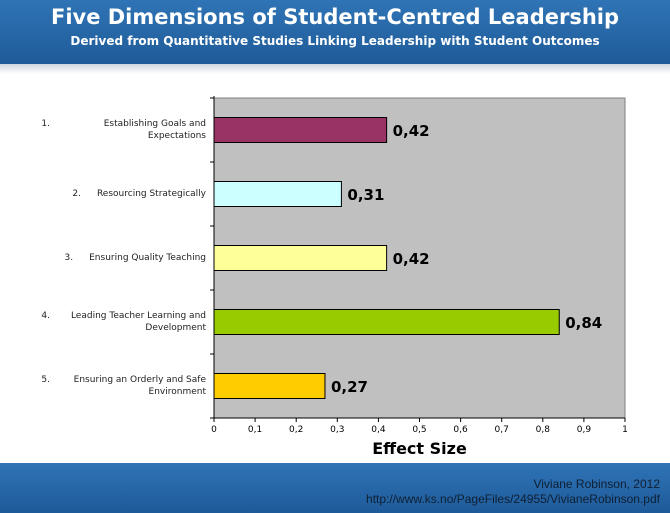  Describe the element at coordinates (76, 194) in the screenshot. I see `category-number-2: 2.` at that location.